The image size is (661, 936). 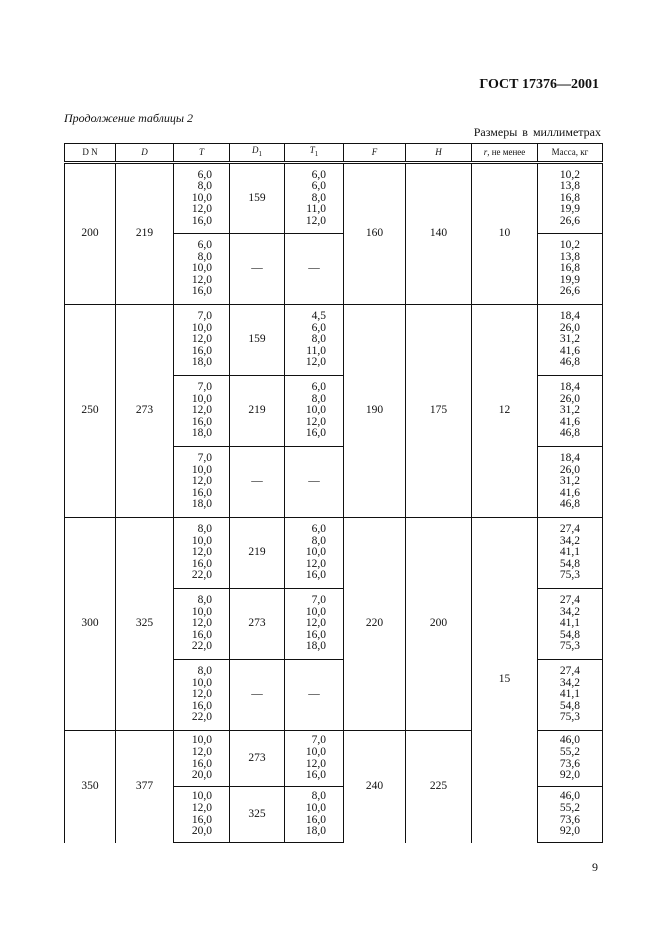 I want to click on value-line: 10,2, so click(x=569, y=245).